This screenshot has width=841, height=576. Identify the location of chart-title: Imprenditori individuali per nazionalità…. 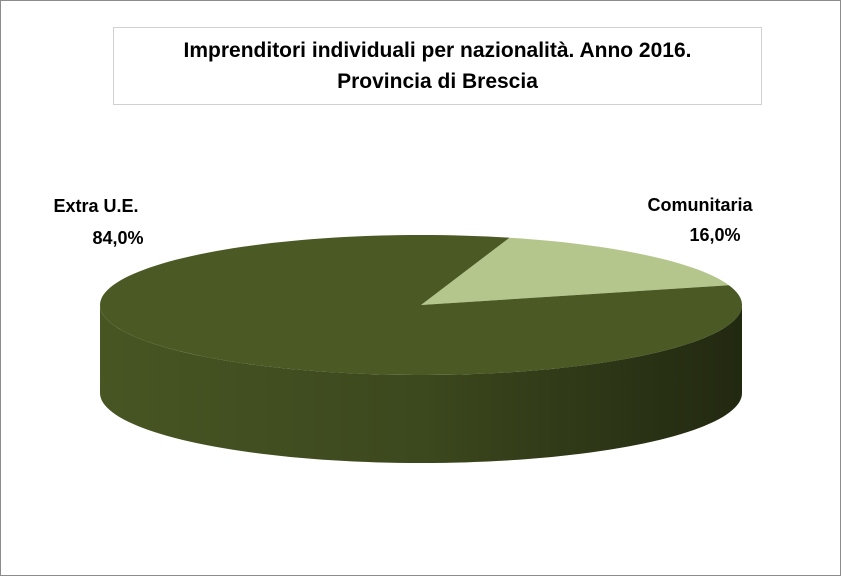
(437, 66).